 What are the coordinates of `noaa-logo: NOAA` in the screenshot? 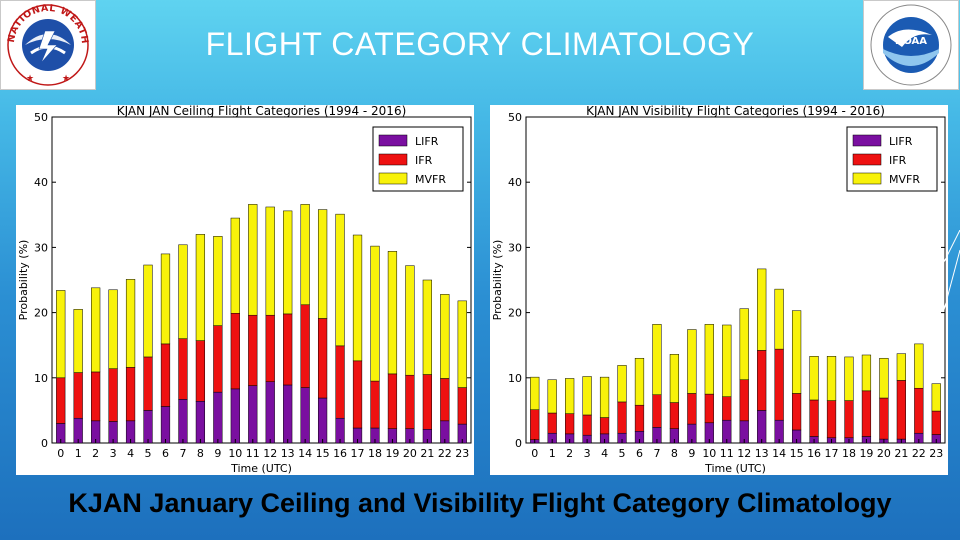 It's located at (911, 45).